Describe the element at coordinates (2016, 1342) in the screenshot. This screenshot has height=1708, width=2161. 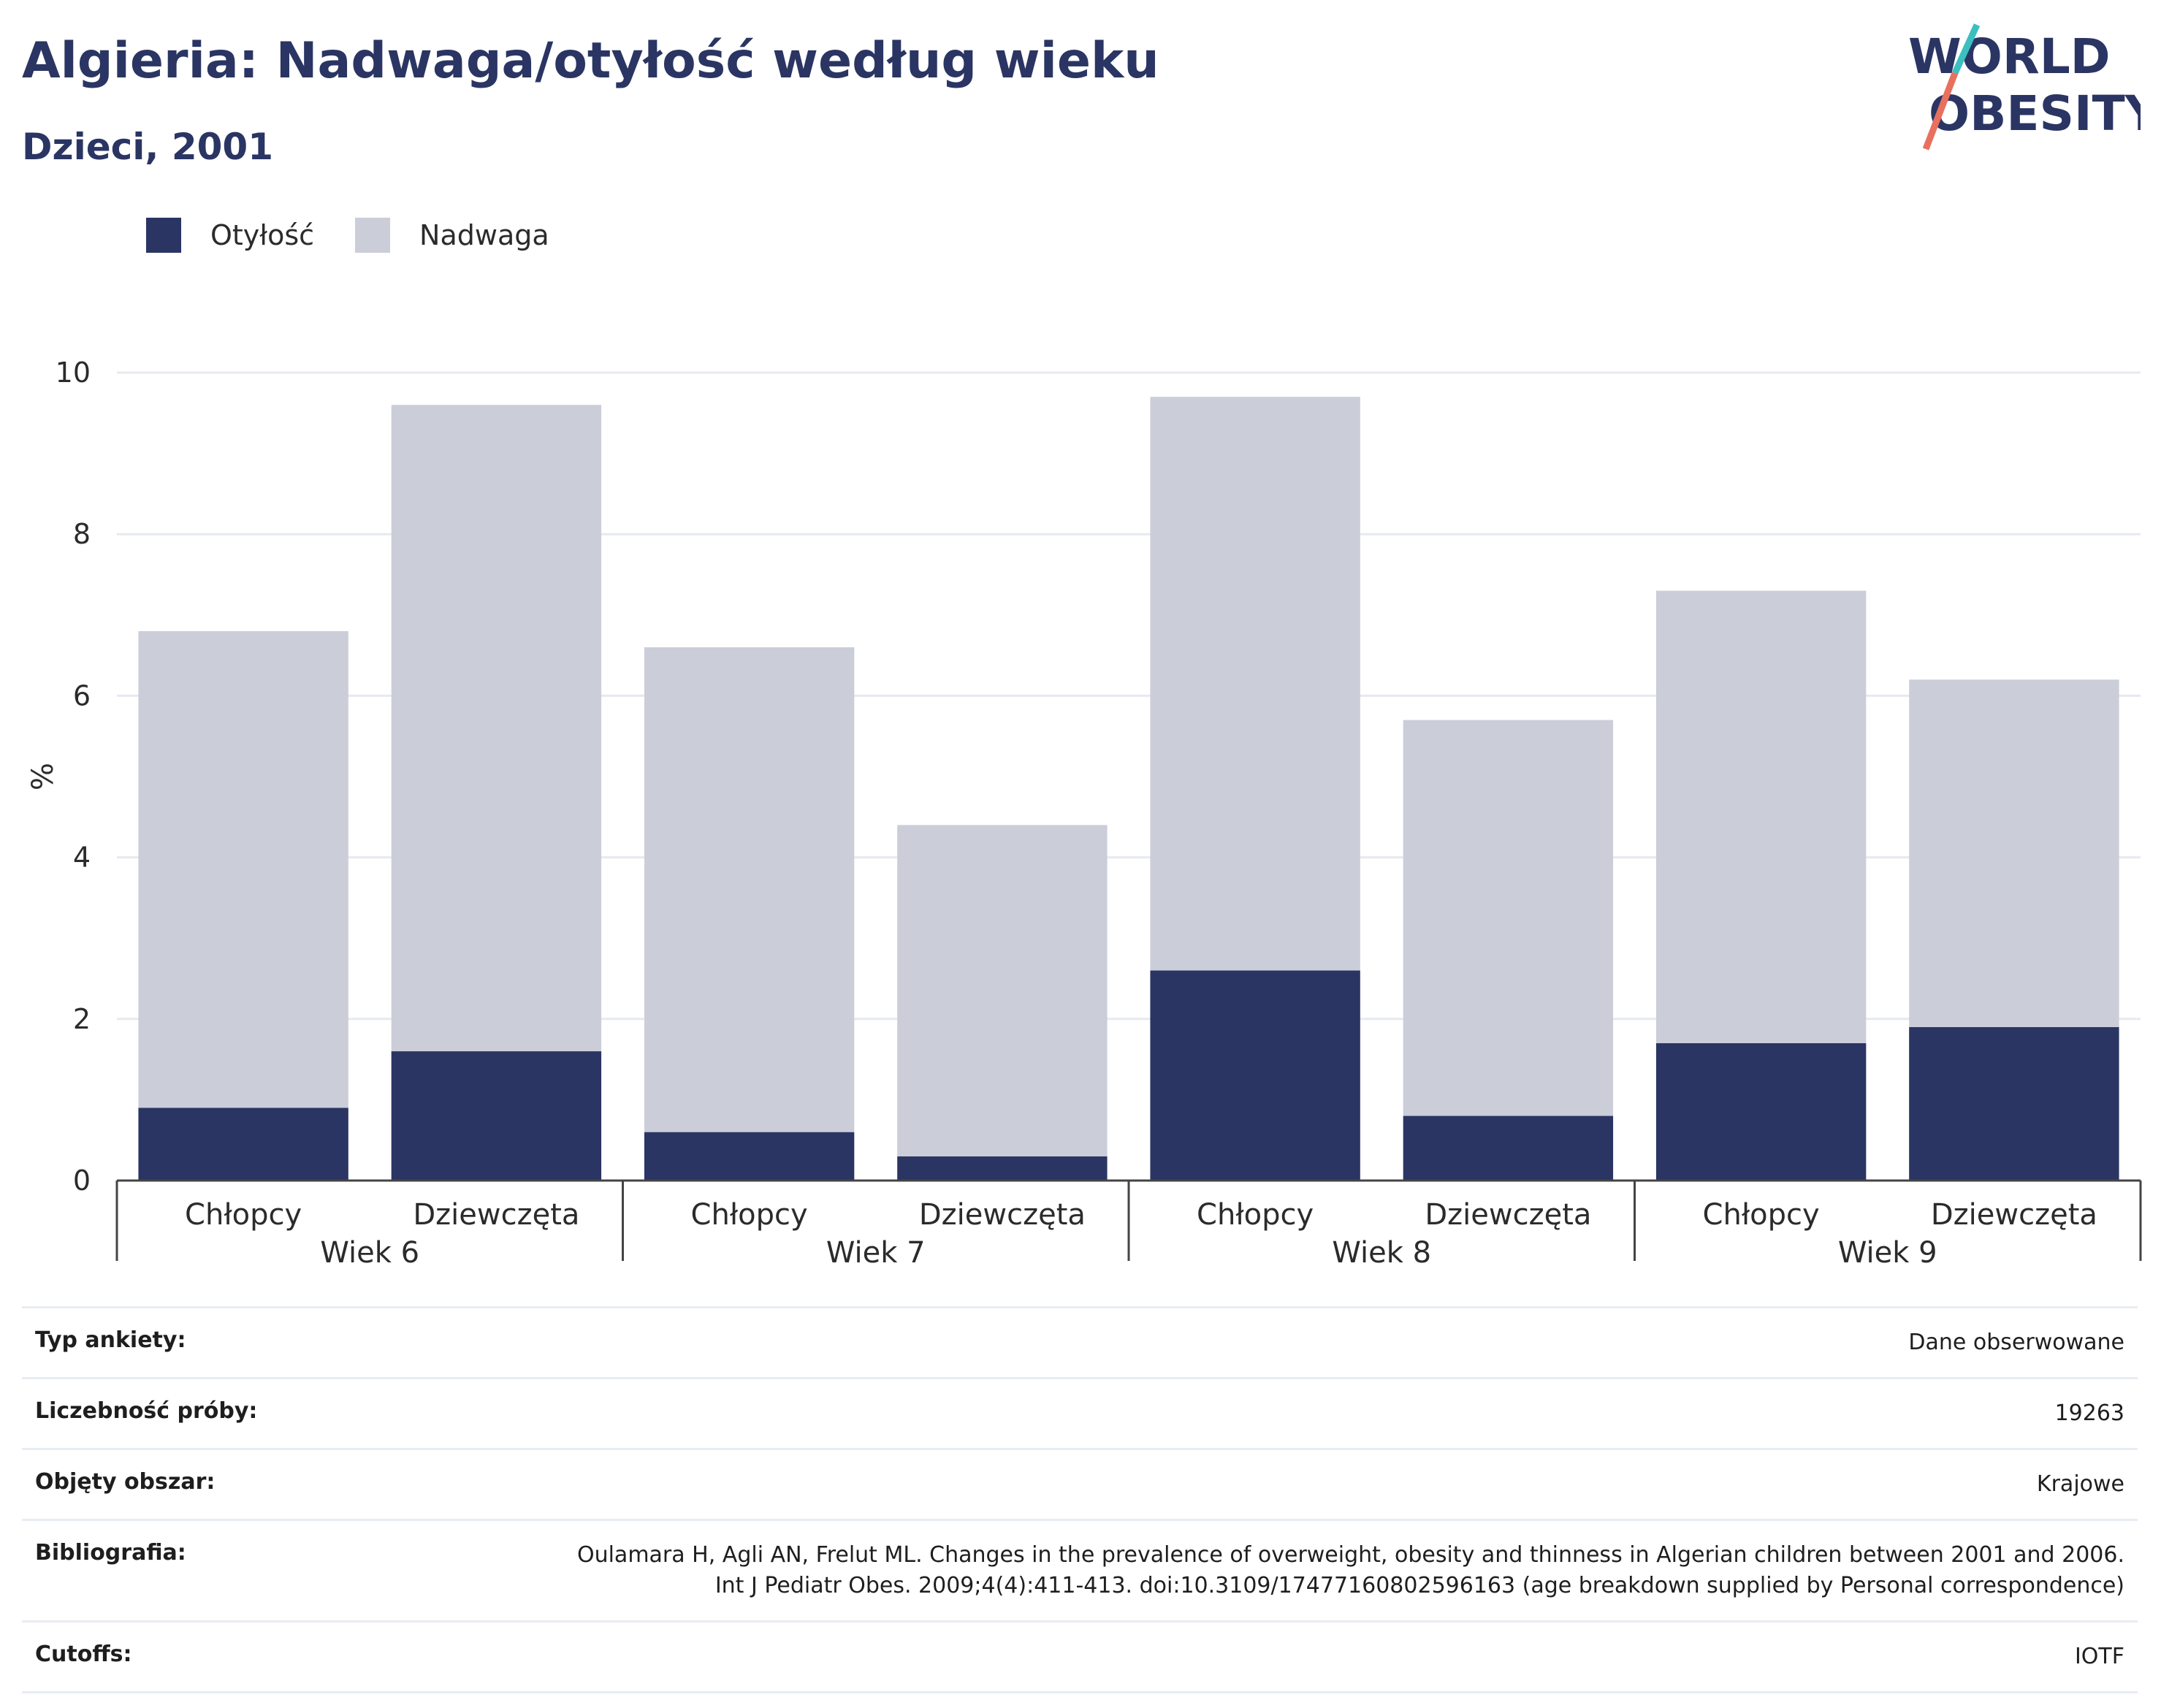
I see `meta-value: Dane obserwowane` at that location.